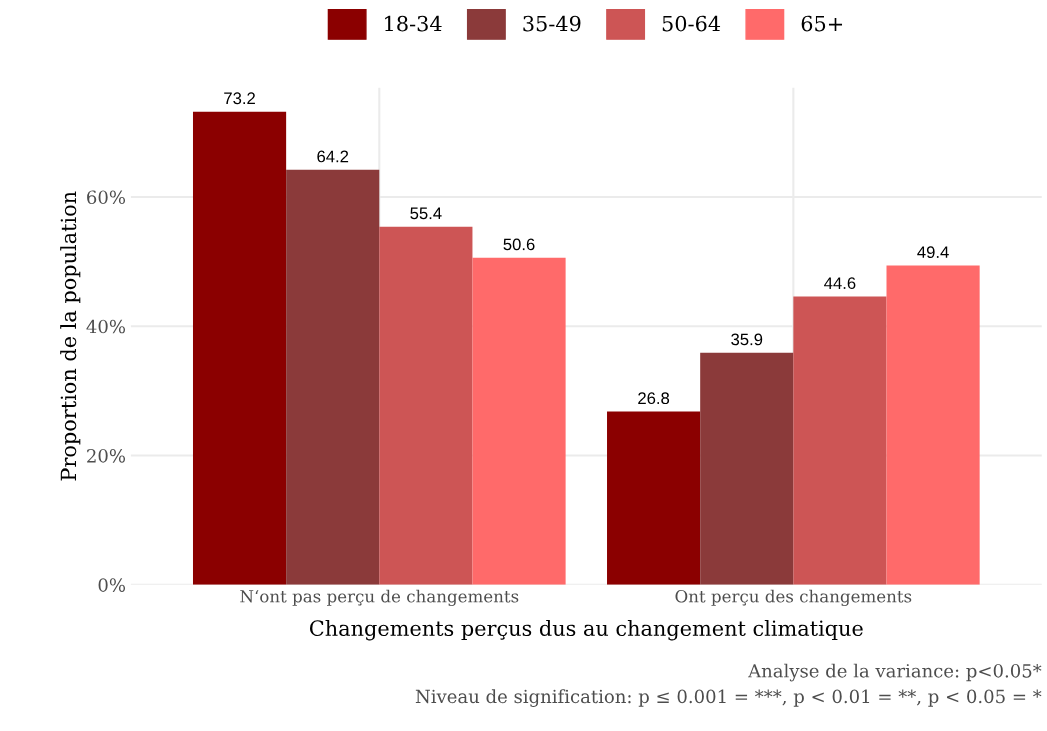 The width and height of the screenshot is (1047, 731). I want to click on y-axis-title: Proportion de la population, so click(70, 336).